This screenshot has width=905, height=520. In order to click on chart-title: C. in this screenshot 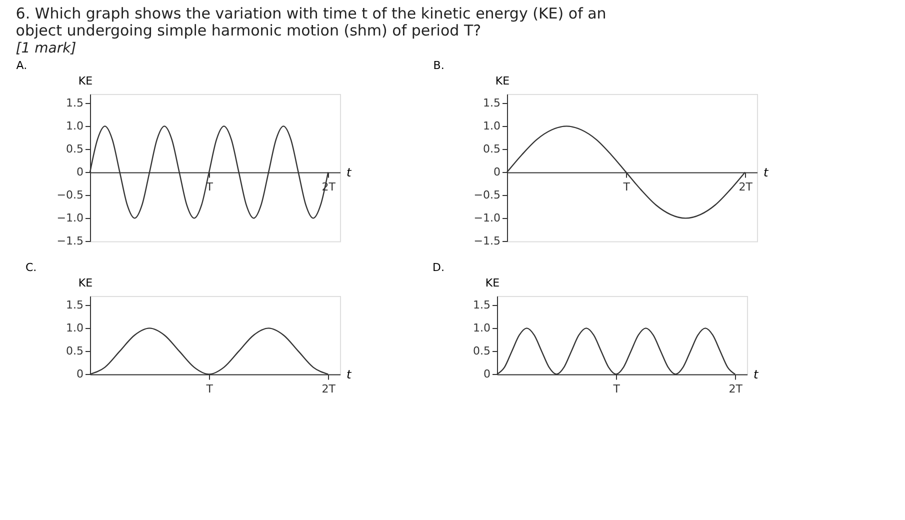, I will do `click(31, 267)`.